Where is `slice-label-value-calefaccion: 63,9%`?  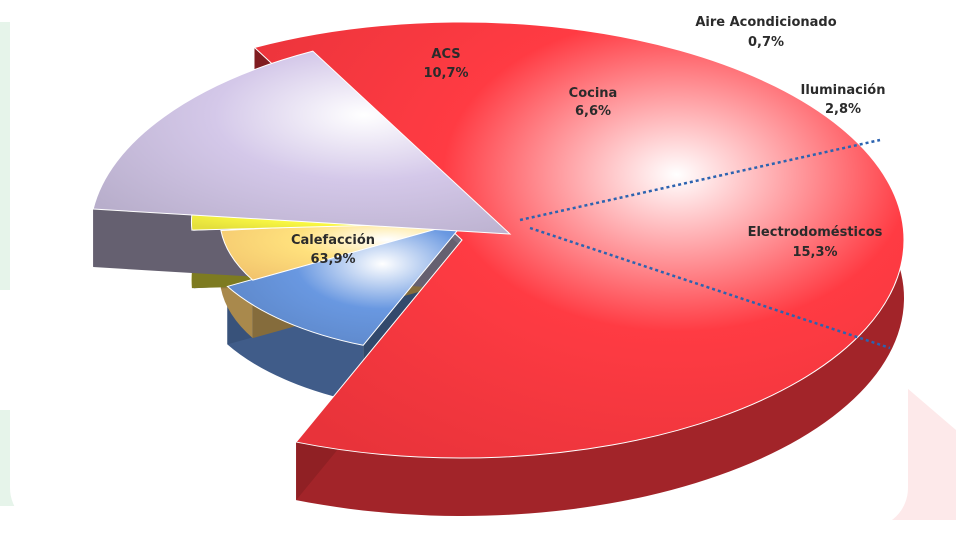
slice-label-value-calefaccion: 63,9% is located at coordinates (332, 259).